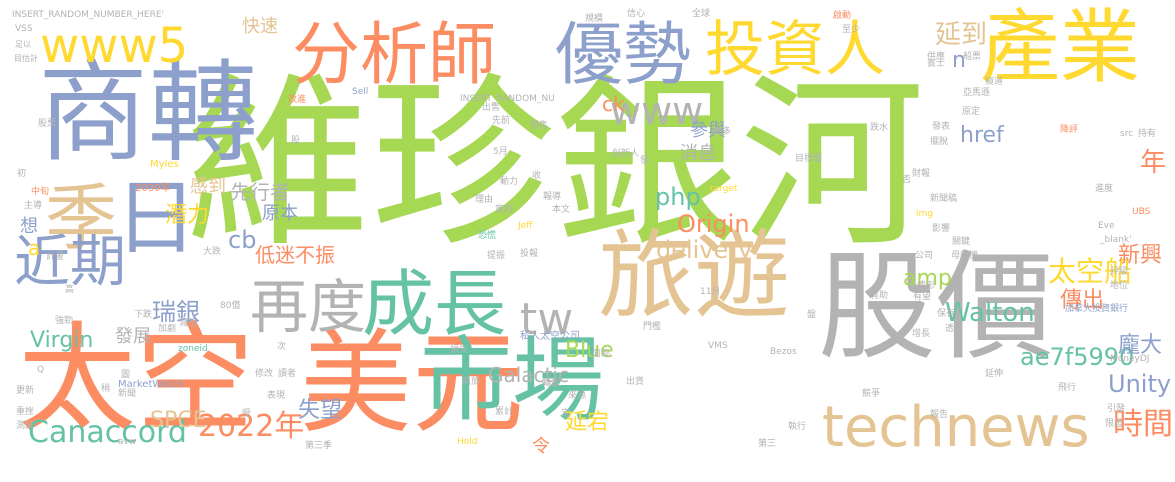 Image resolution: width=1175 pixels, height=482 pixels. What do you see at coordinates (710, 292) in the screenshot?
I see `word-169: 11月` at bounding box center [710, 292].